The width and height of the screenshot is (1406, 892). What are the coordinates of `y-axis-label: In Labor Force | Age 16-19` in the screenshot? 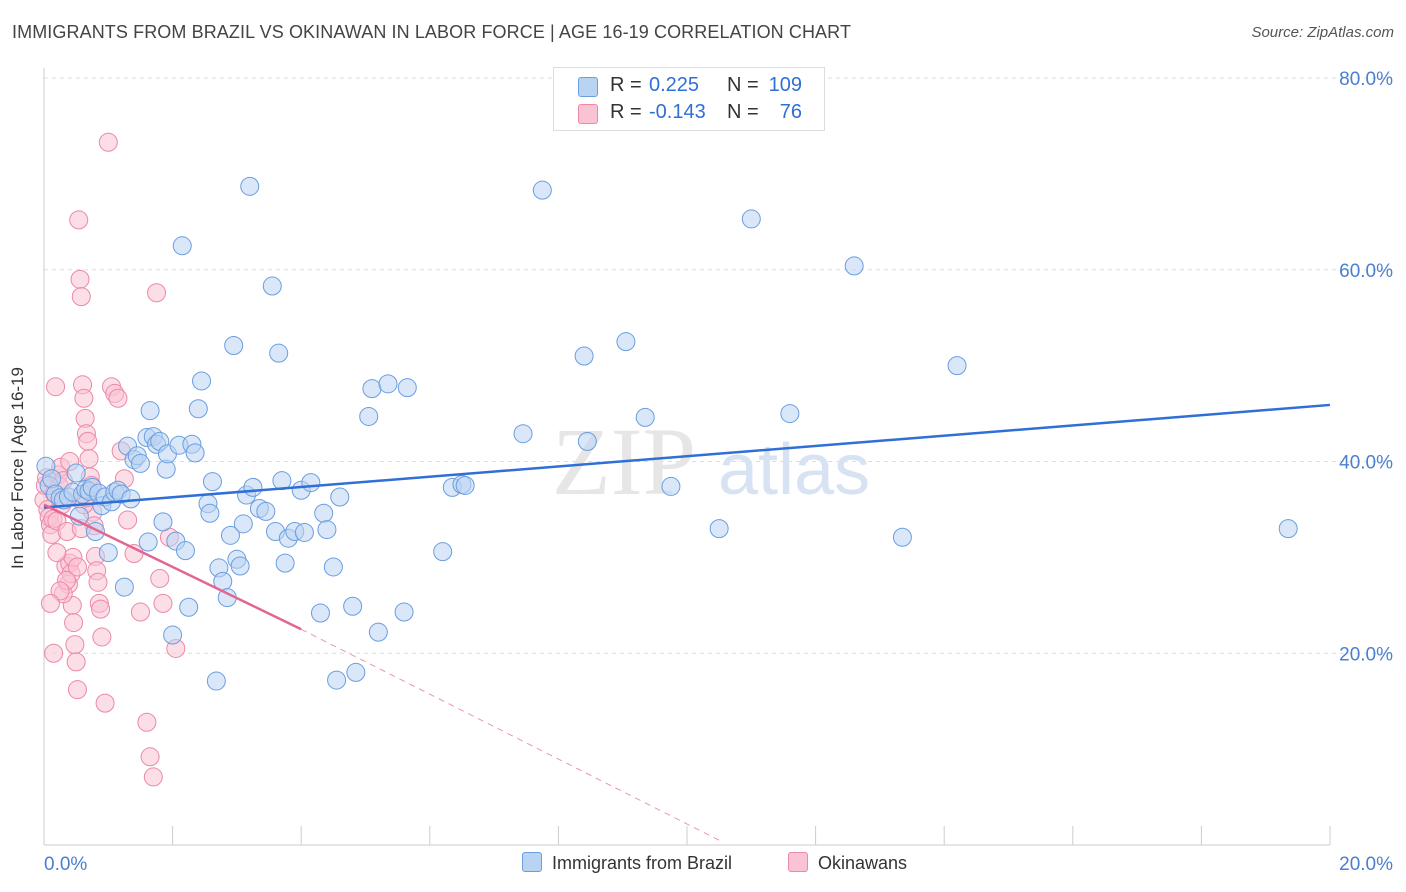 It's located at (17, 468).